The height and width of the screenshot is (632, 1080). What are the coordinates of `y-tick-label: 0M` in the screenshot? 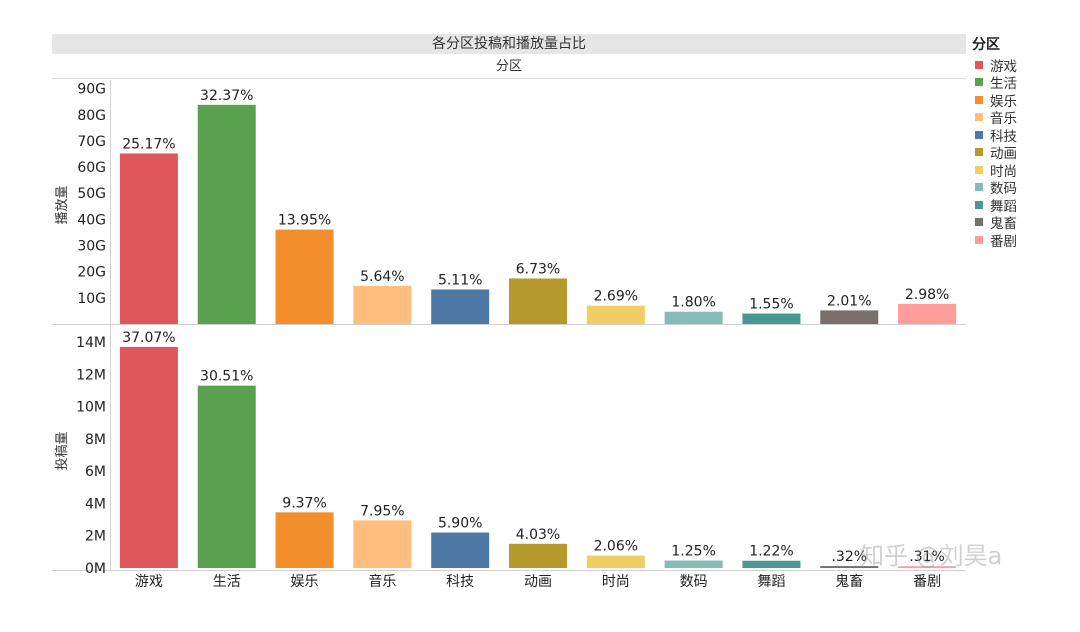 It's located at (95, 569).